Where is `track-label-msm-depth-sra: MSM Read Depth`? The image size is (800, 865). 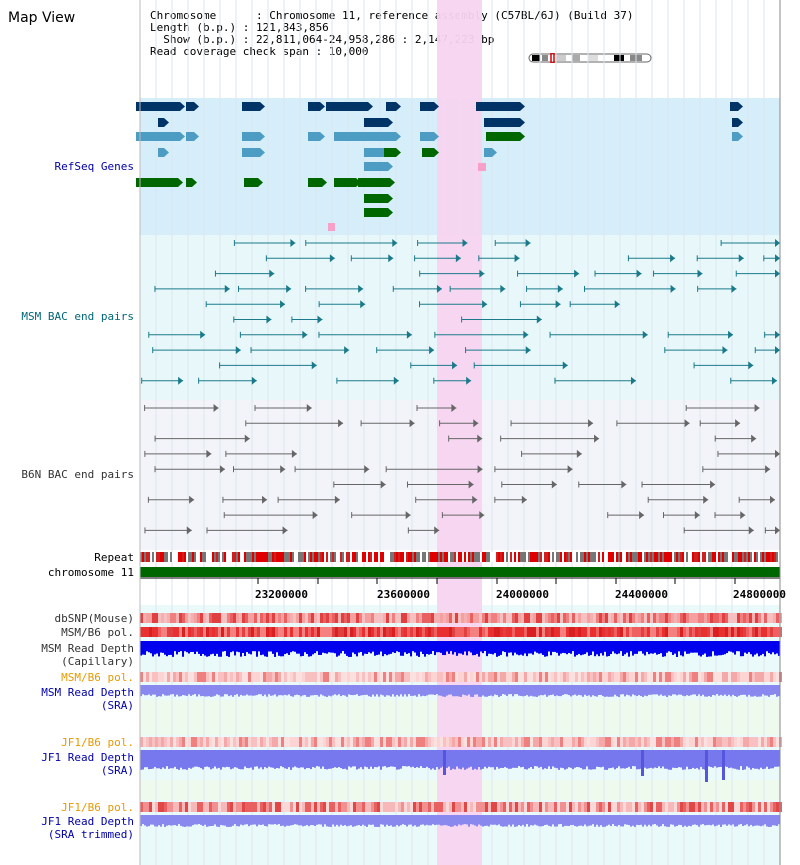 track-label-msm-depth-sra: MSM Read Depth is located at coordinates (87, 692).